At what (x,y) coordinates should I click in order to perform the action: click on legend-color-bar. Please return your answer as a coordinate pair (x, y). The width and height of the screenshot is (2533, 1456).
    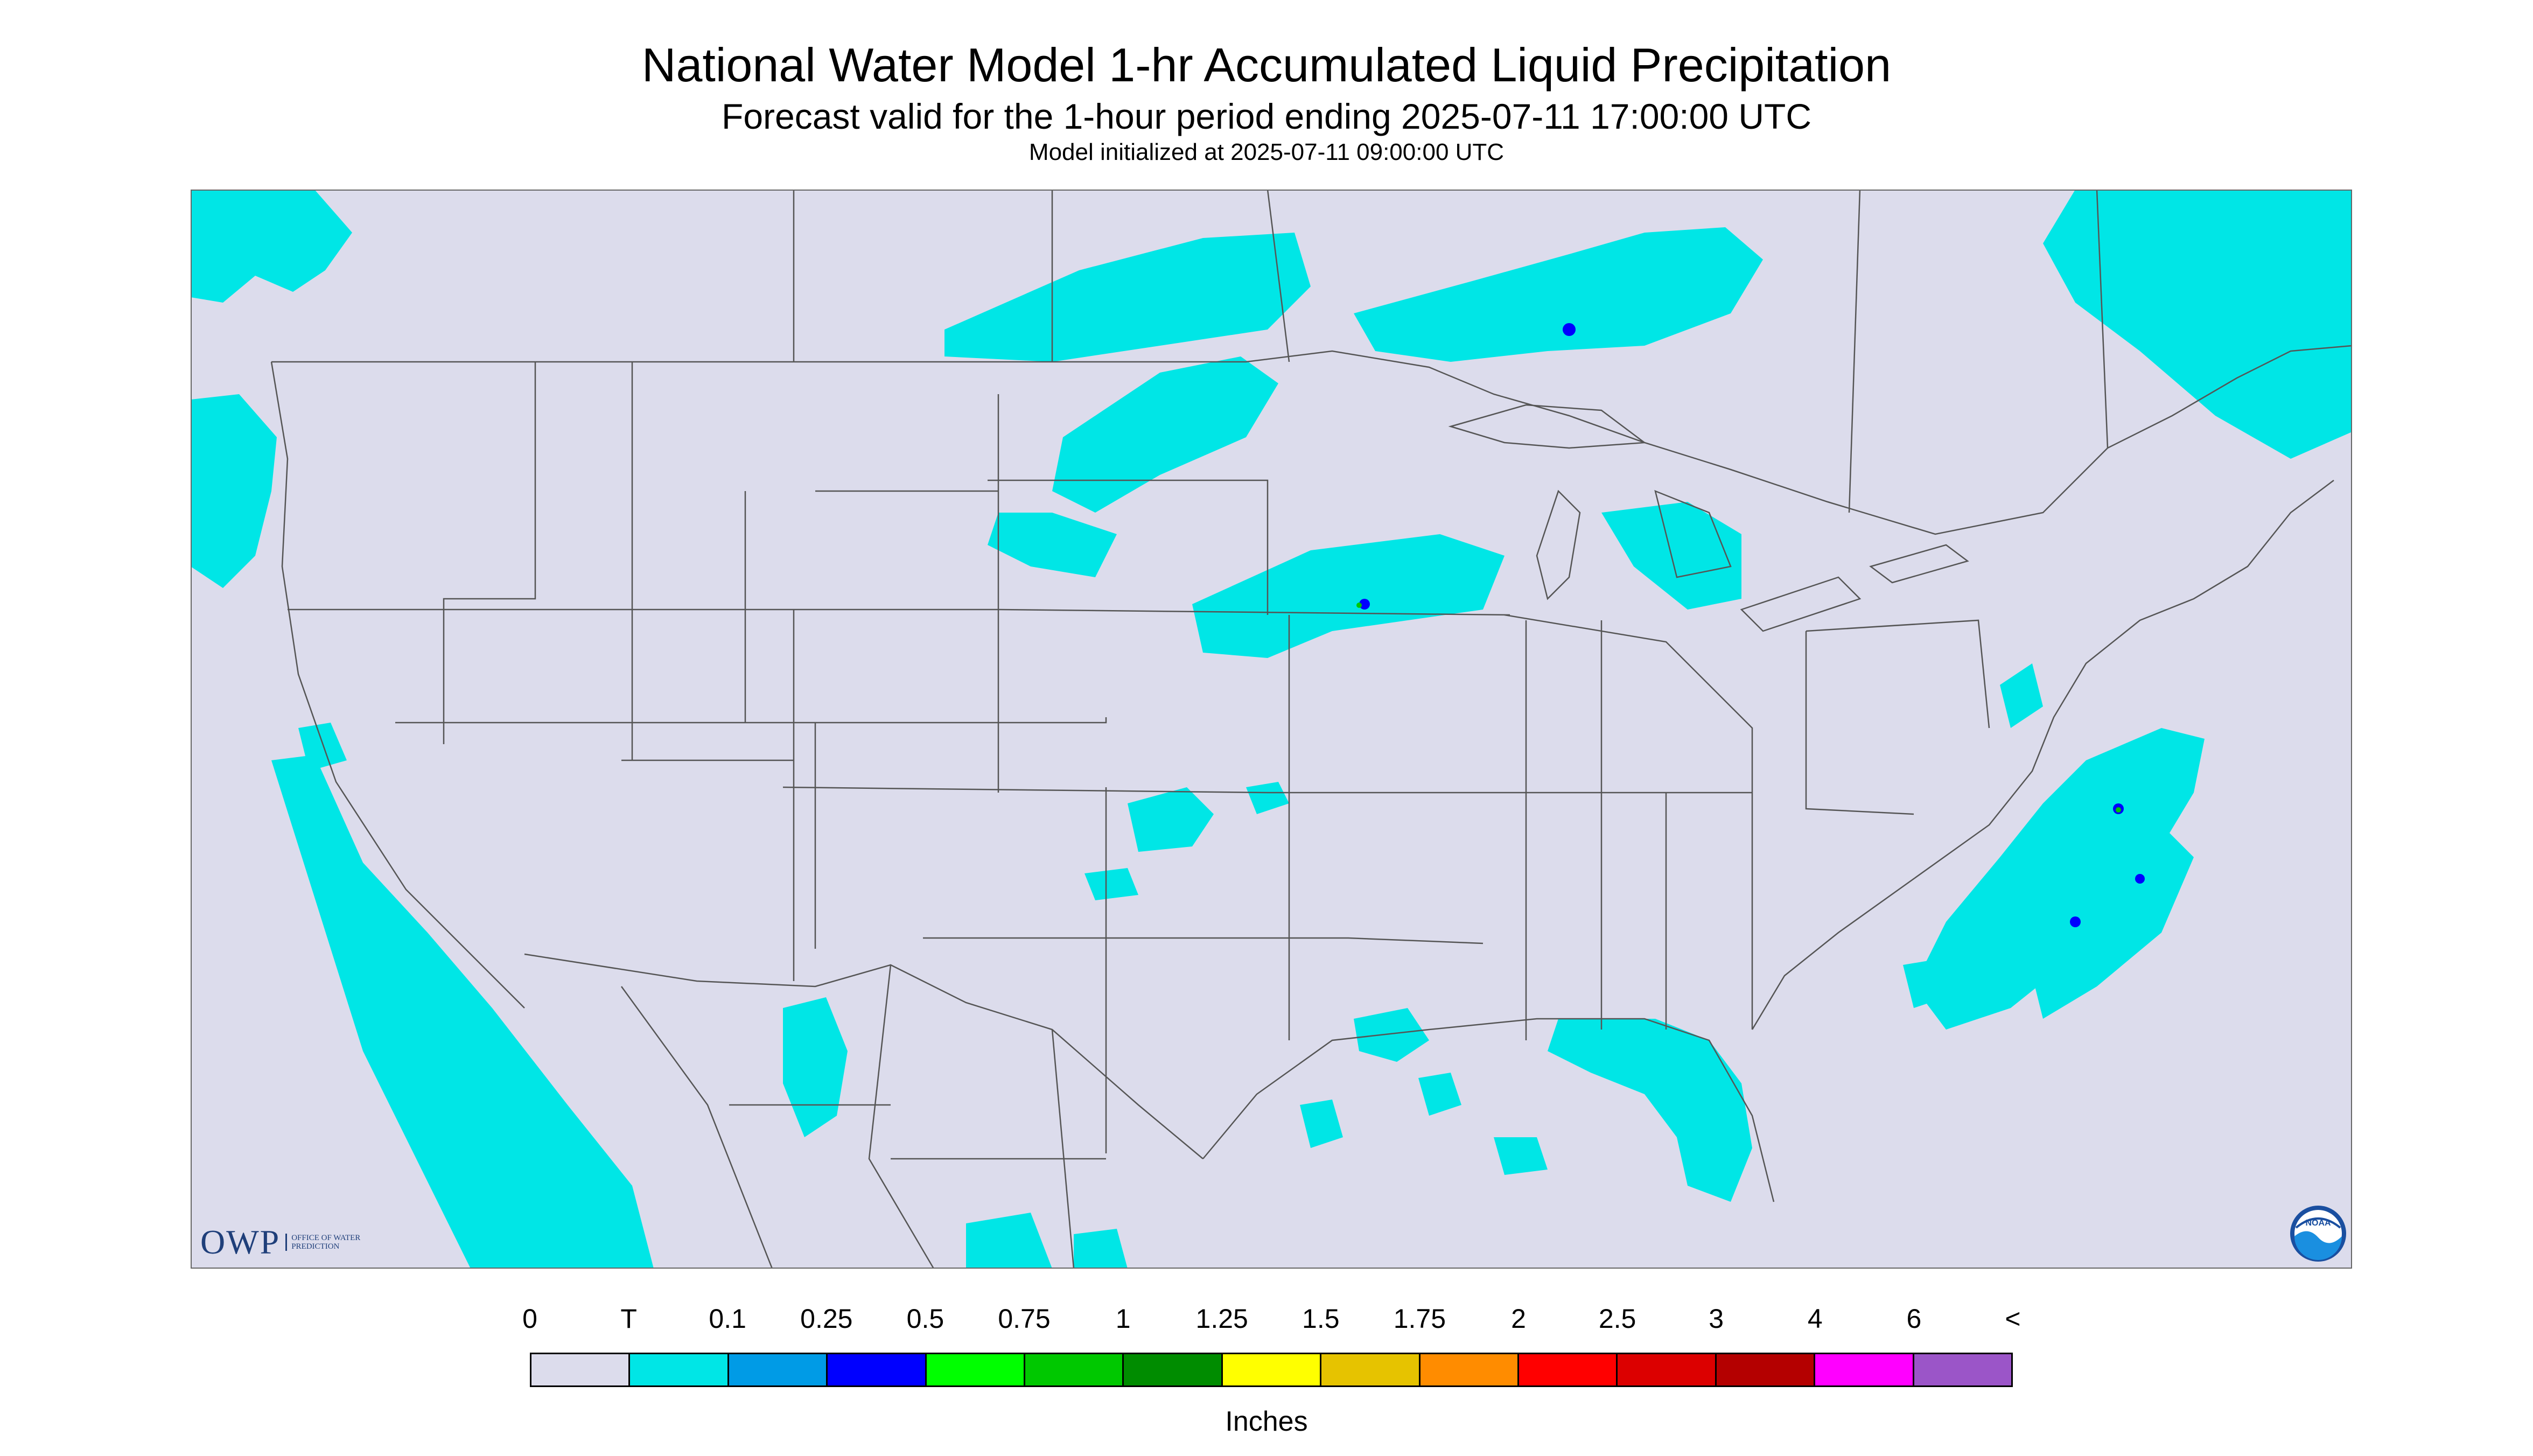
    Looking at the image, I should click on (1271, 1370).